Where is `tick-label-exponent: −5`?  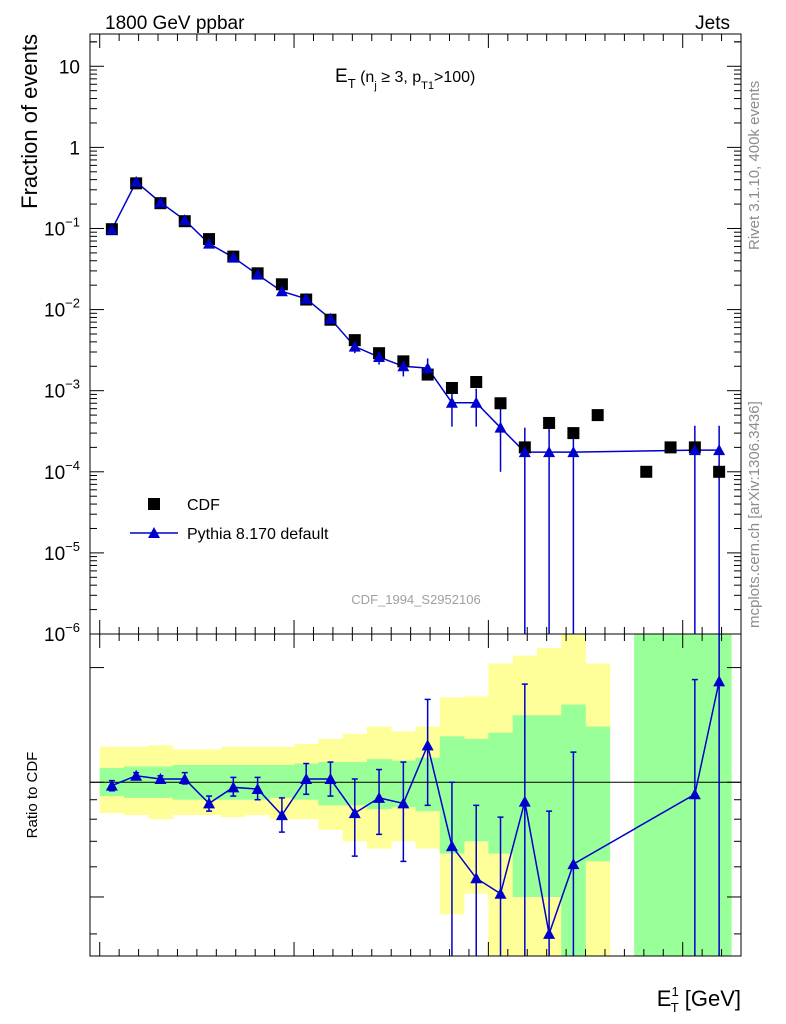
tick-label-exponent: −5 is located at coordinates (72, 546).